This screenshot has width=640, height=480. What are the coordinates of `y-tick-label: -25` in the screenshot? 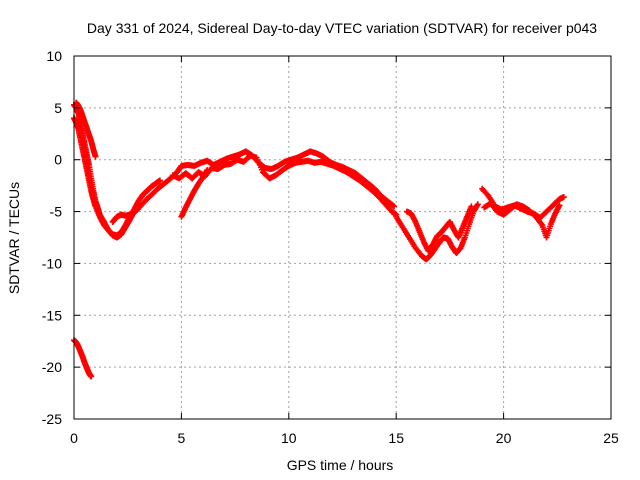 It's located at (52, 419).